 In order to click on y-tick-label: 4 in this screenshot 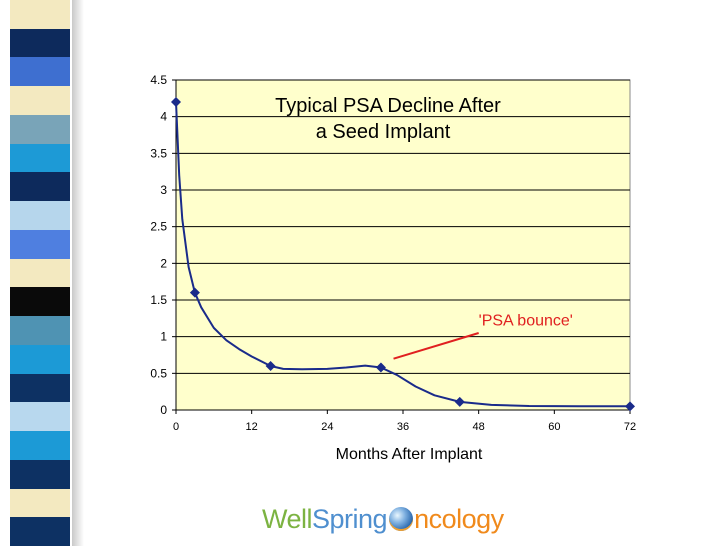, I will do `click(163, 117)`.